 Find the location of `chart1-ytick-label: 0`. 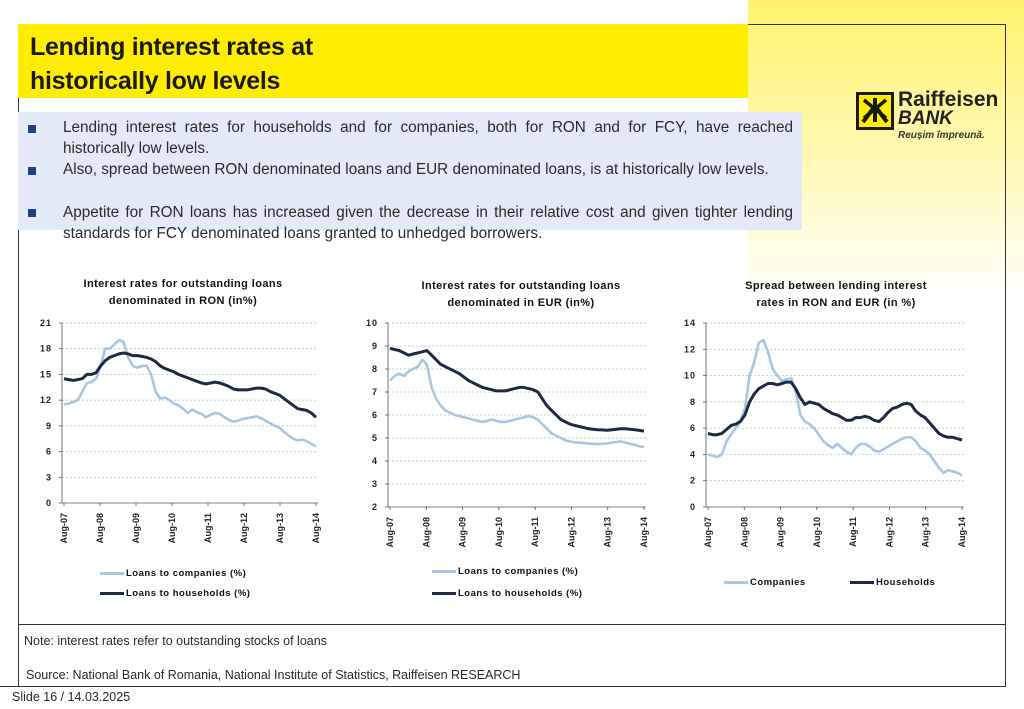

chart1-ytick-label: 0 is located at coordinates (49, 503).